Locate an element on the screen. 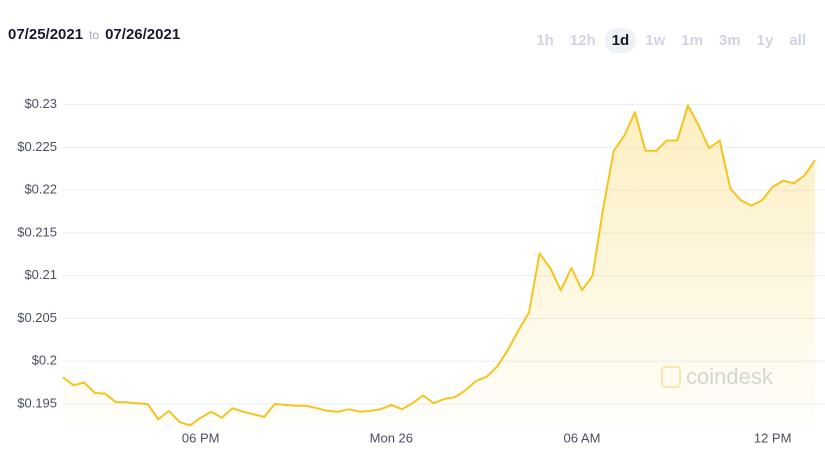  watermark-icon is located at coordinates (671, 377).